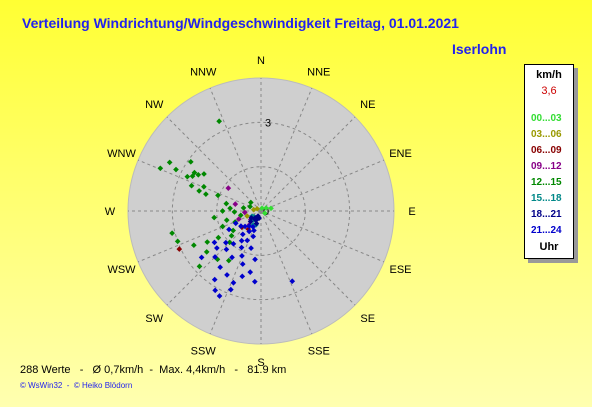  Describe the element at coordinates (76, 385) in the screenshot. I see `software-credit: © WsWin32 - © Heiko Blödorn` at that location.